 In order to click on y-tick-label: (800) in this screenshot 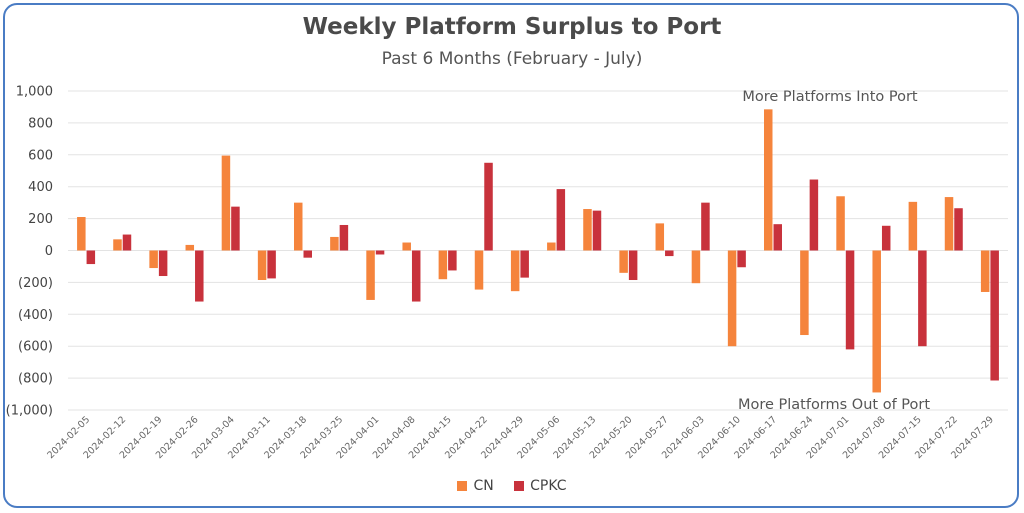, I will do `click(35, 379)`.